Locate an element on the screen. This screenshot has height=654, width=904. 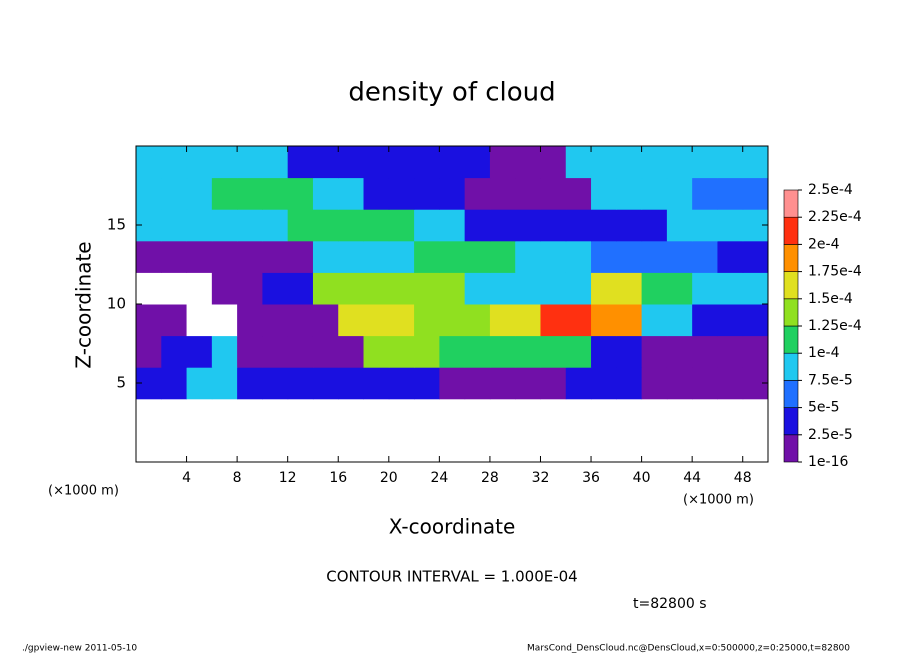
colorbar-label: 2.5e-4 is located at coordinates (830, 190).